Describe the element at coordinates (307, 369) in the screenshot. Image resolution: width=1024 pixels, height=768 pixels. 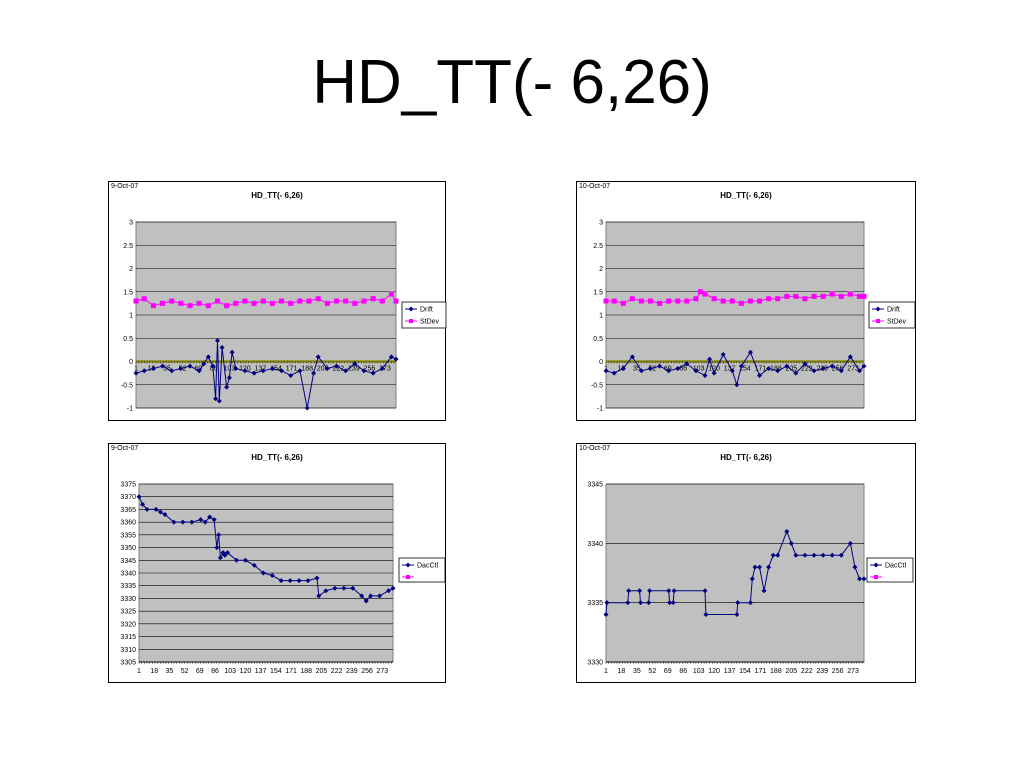
I see `x-tick-label: 188` at that location.